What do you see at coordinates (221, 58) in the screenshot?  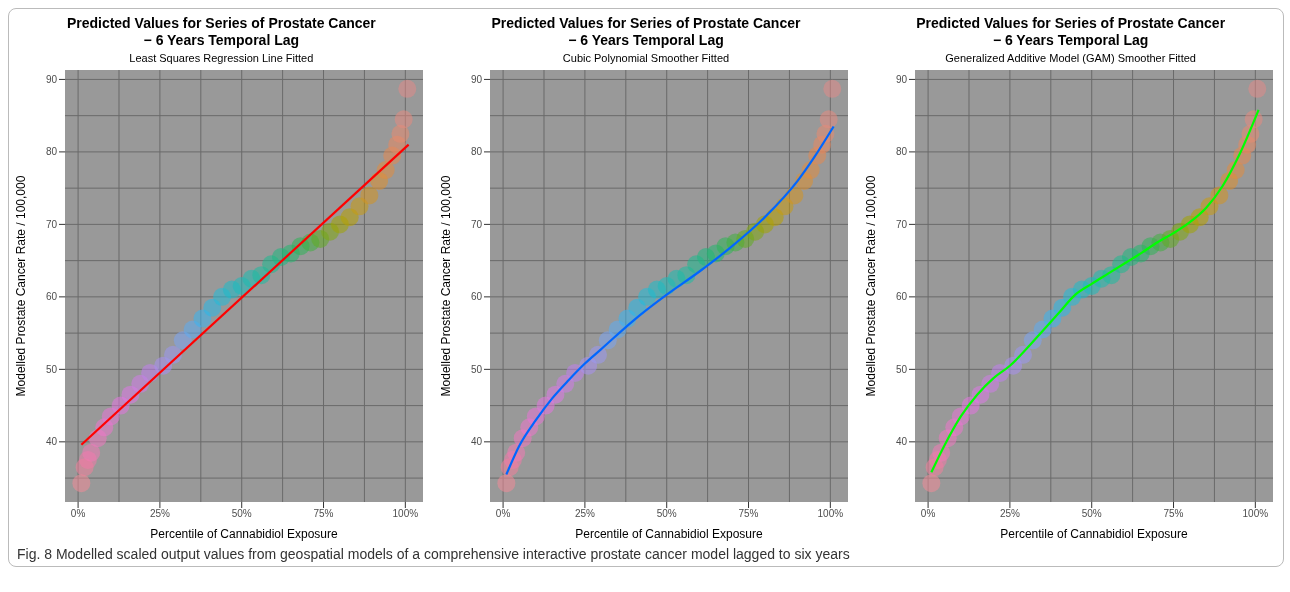 I see `chart-subtitle: Least Squares Regression Line Fitted` at bounding box center [221, 58].